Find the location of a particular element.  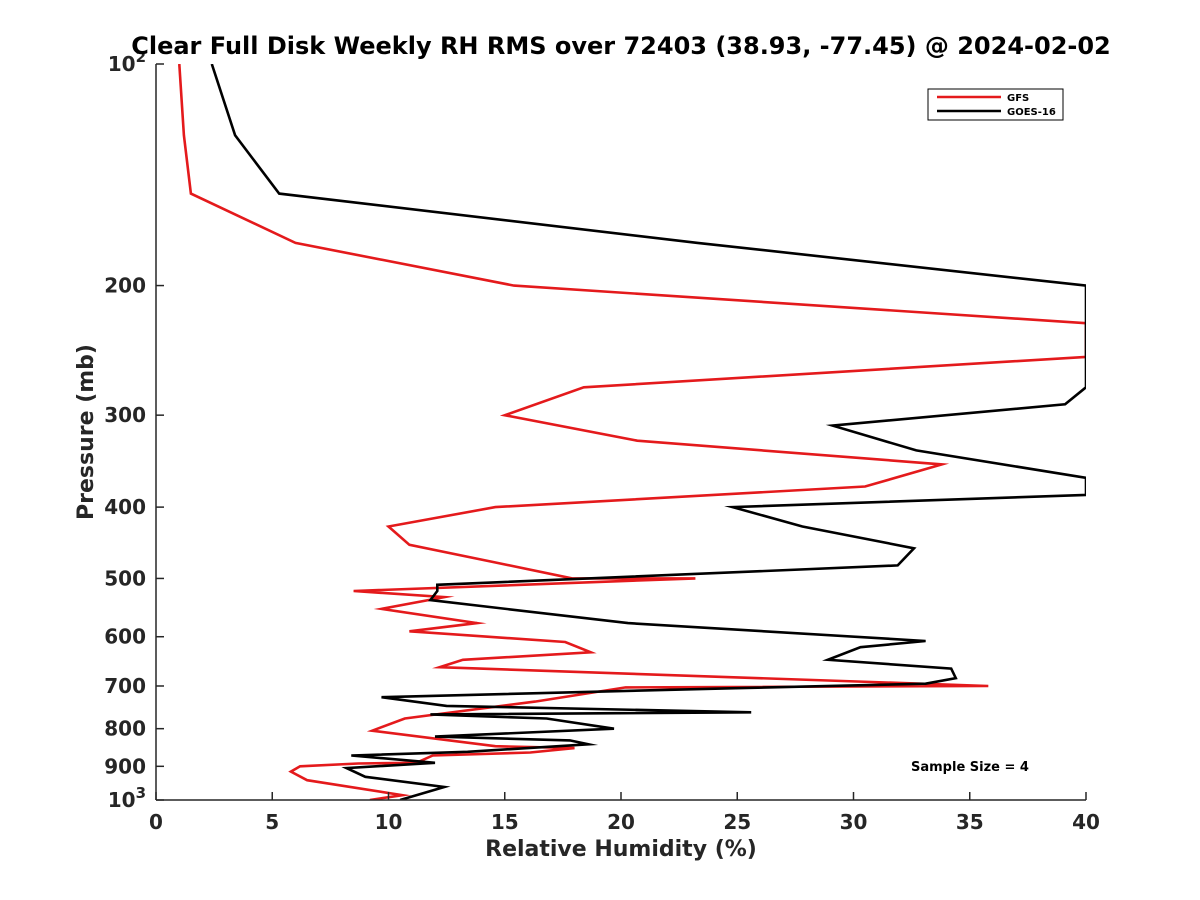

x-axis-title: Relative Humidity (%) is located at coordinates (621, 849).